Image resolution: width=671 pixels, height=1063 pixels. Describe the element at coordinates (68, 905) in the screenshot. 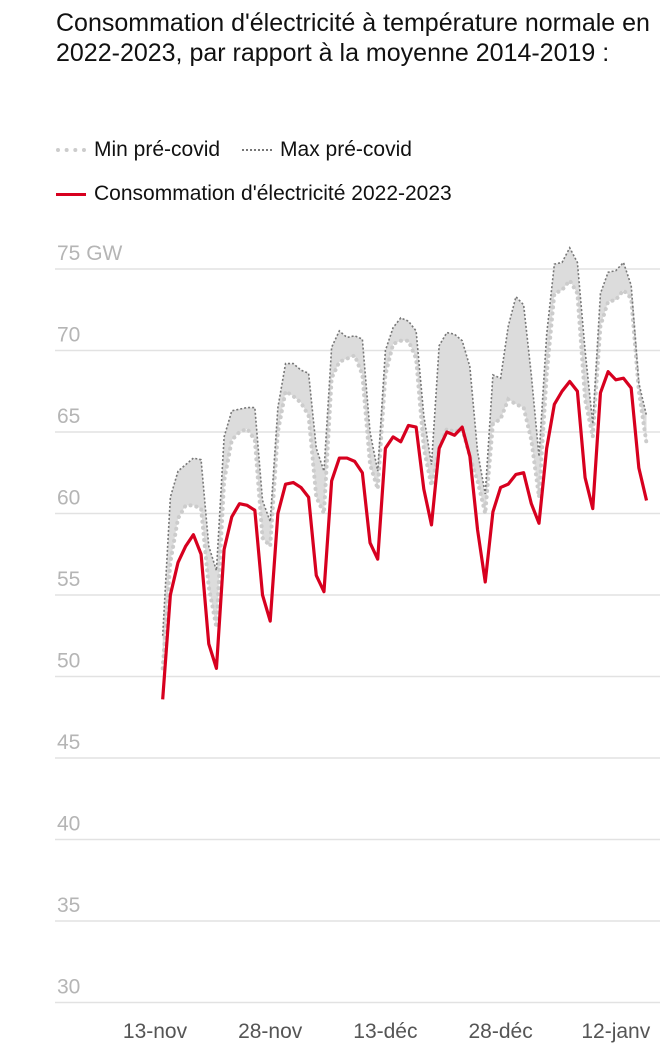

I see `y-tick-label: 35` at that location.